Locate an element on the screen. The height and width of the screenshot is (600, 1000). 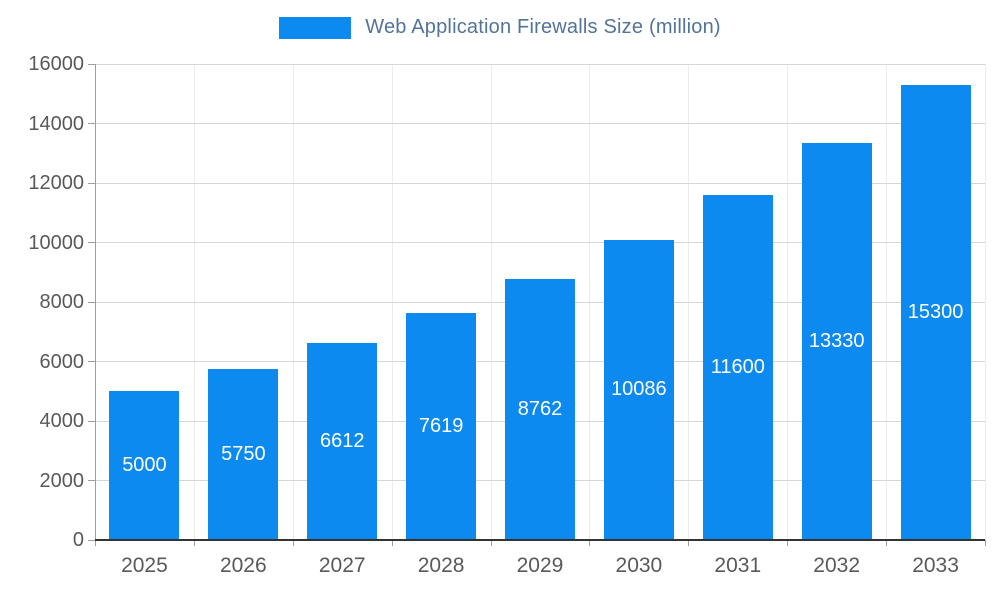
y-tick-label: 12000 is located at coordinates (56, 183).